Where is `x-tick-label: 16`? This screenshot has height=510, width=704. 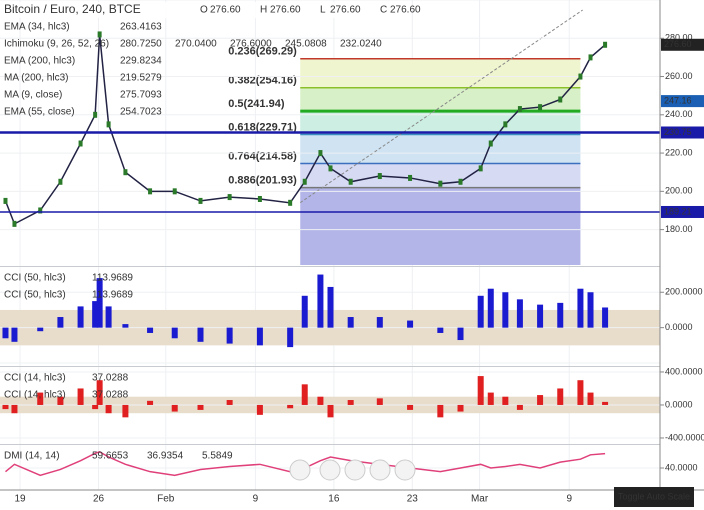 x-tick-label: 16 is located at coordinates (334, 499).